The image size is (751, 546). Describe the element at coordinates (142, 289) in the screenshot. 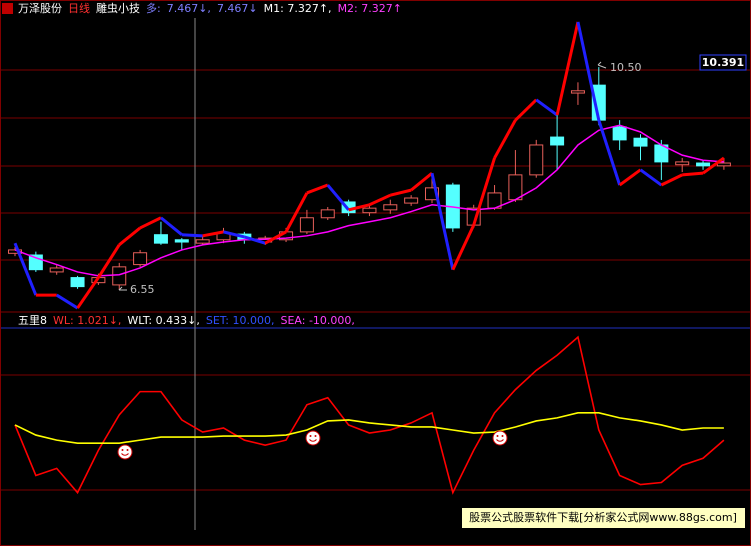

I see `annotation: 6.55` at that location.